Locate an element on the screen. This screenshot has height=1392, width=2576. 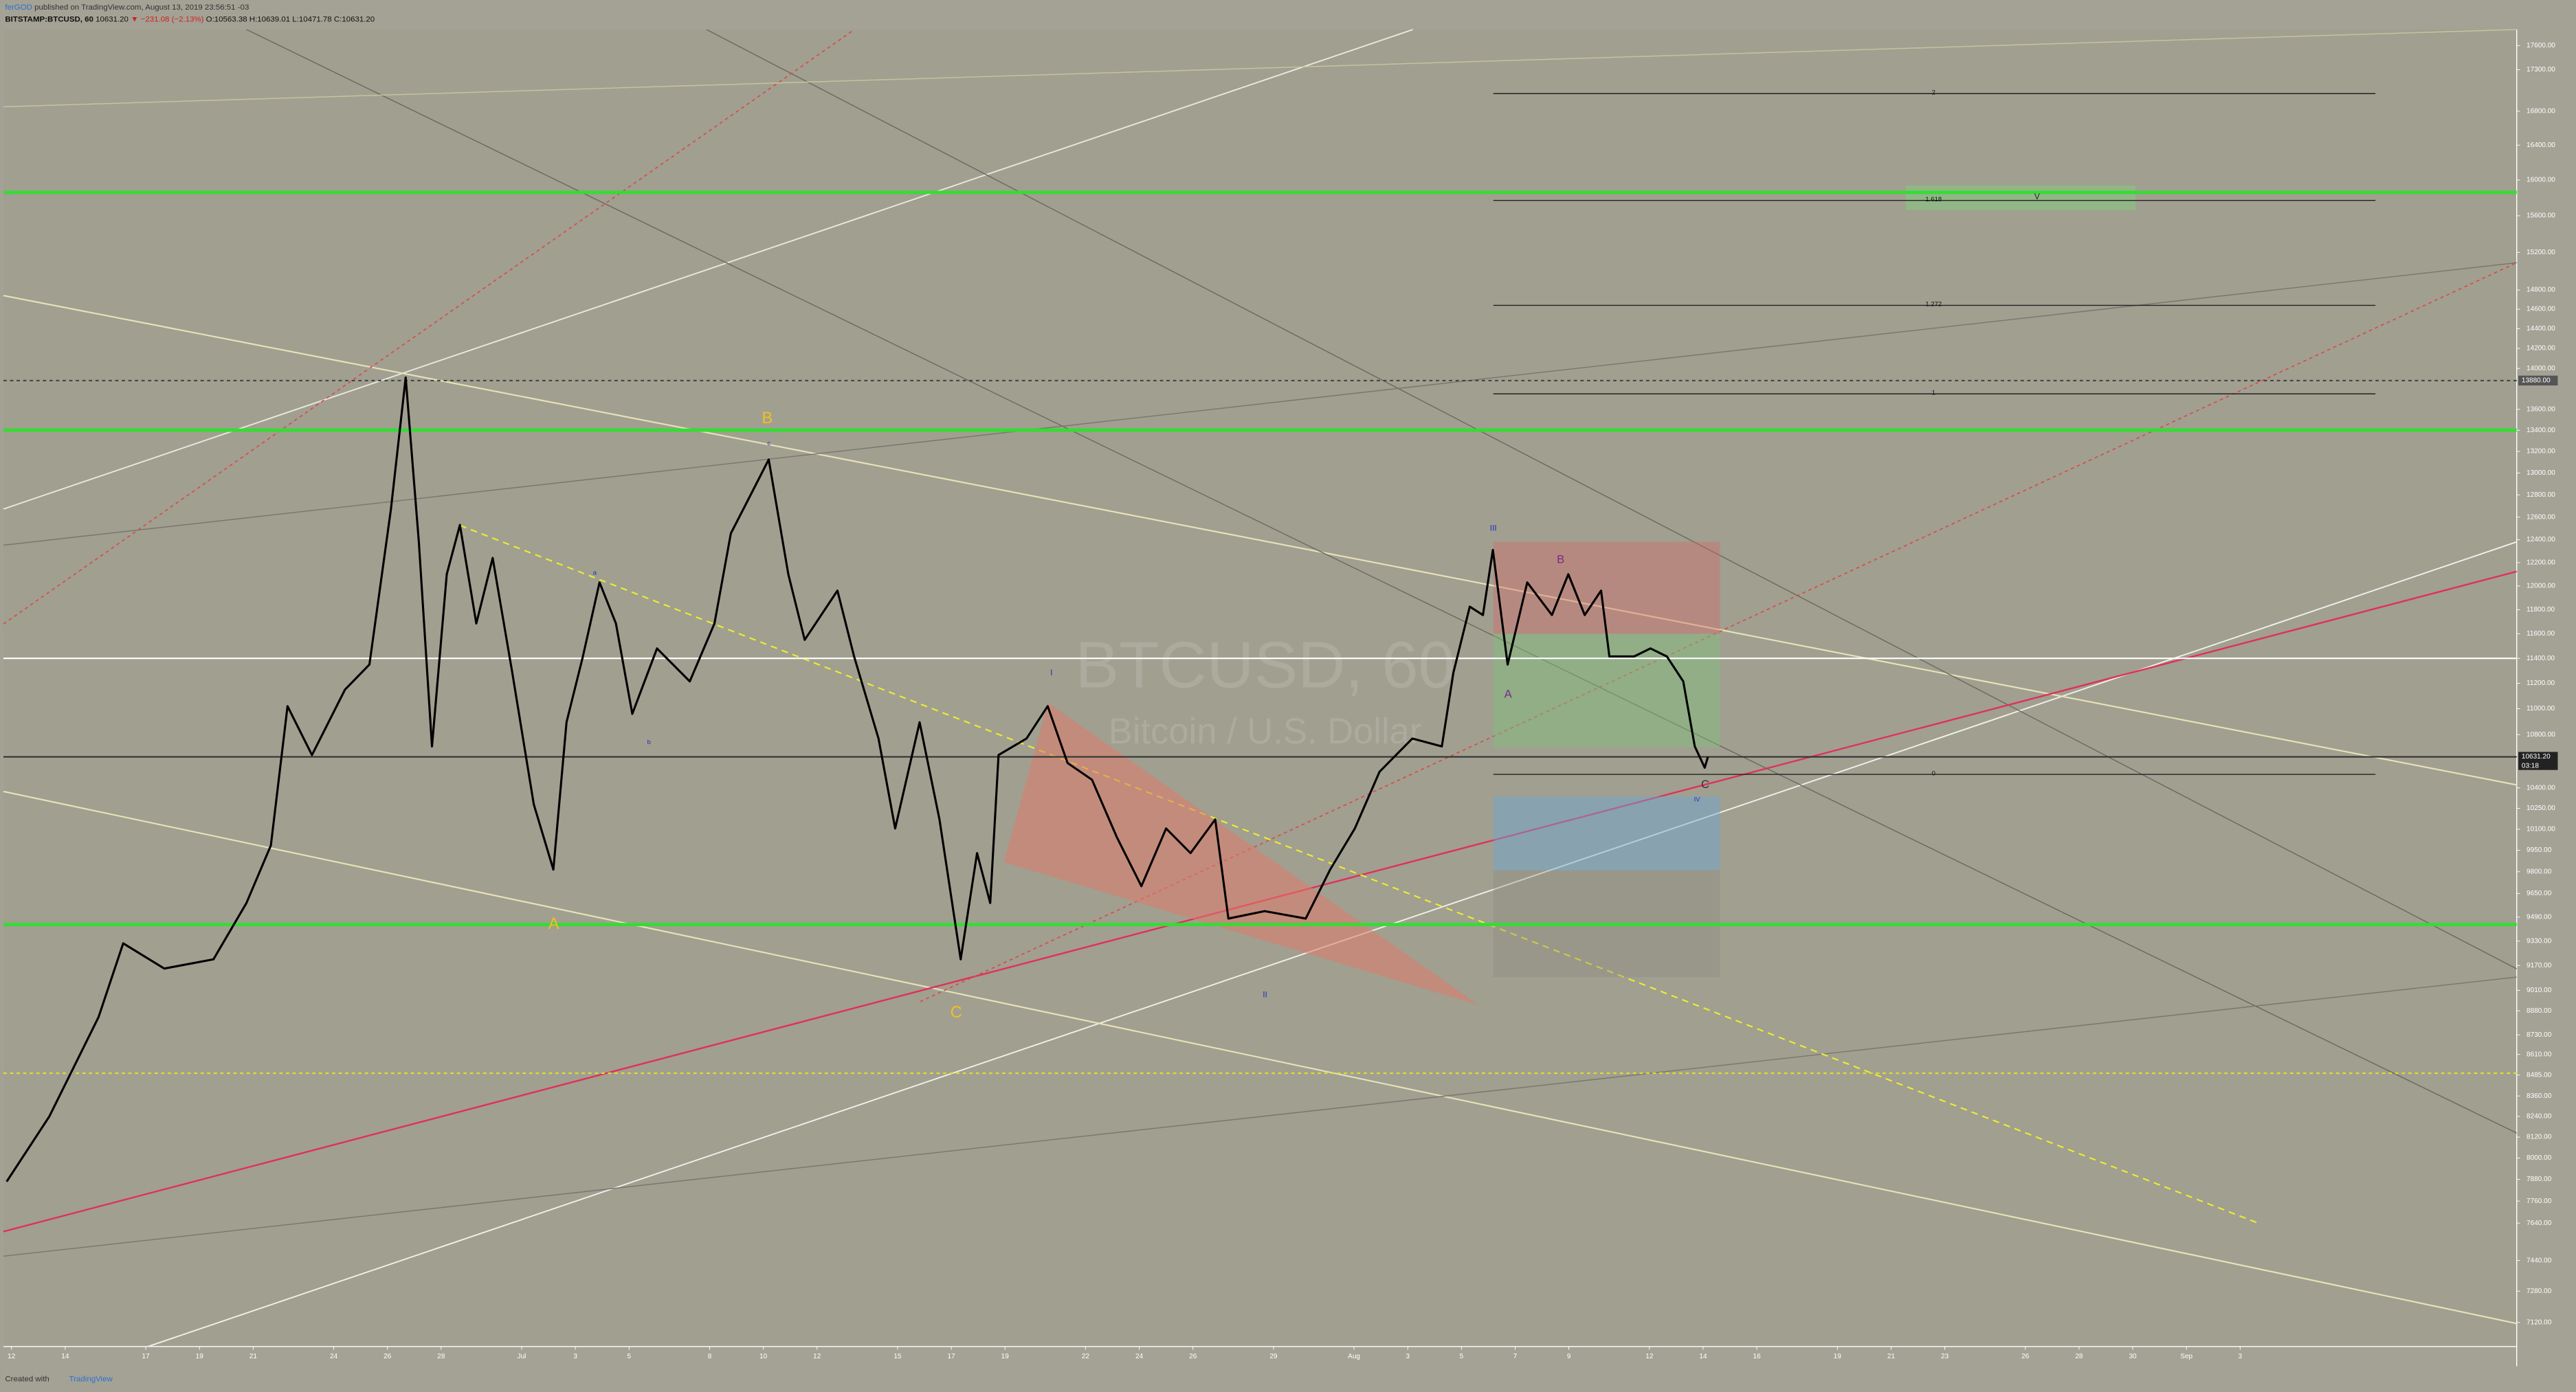
y-tick-label: 13200.00 is located at coordinates (2541, 452).